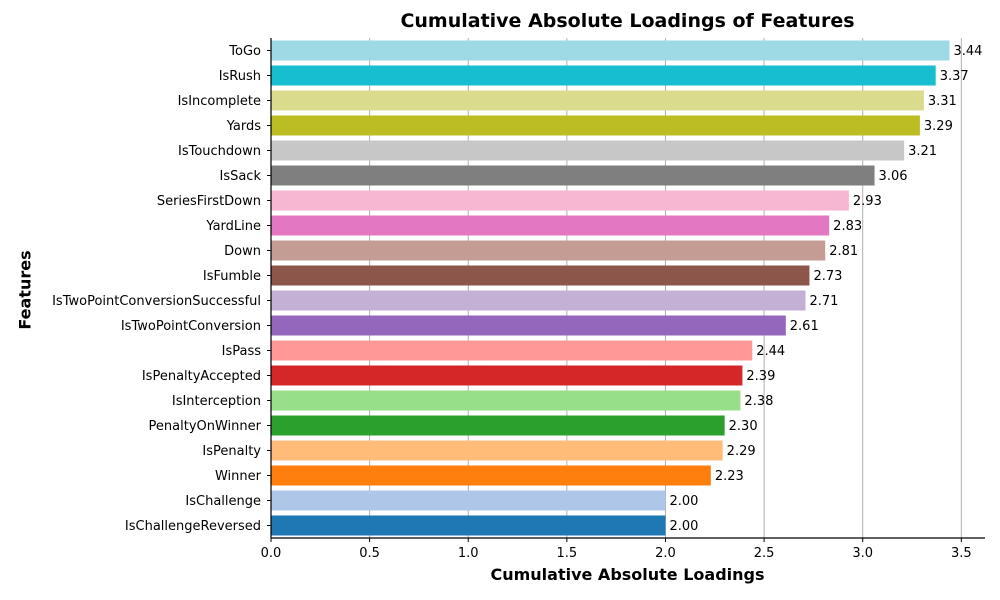 The width and height of the screenshot is (1000, 600). I want to click on bar-IsPenaltyAccepted, so click(507, 375).